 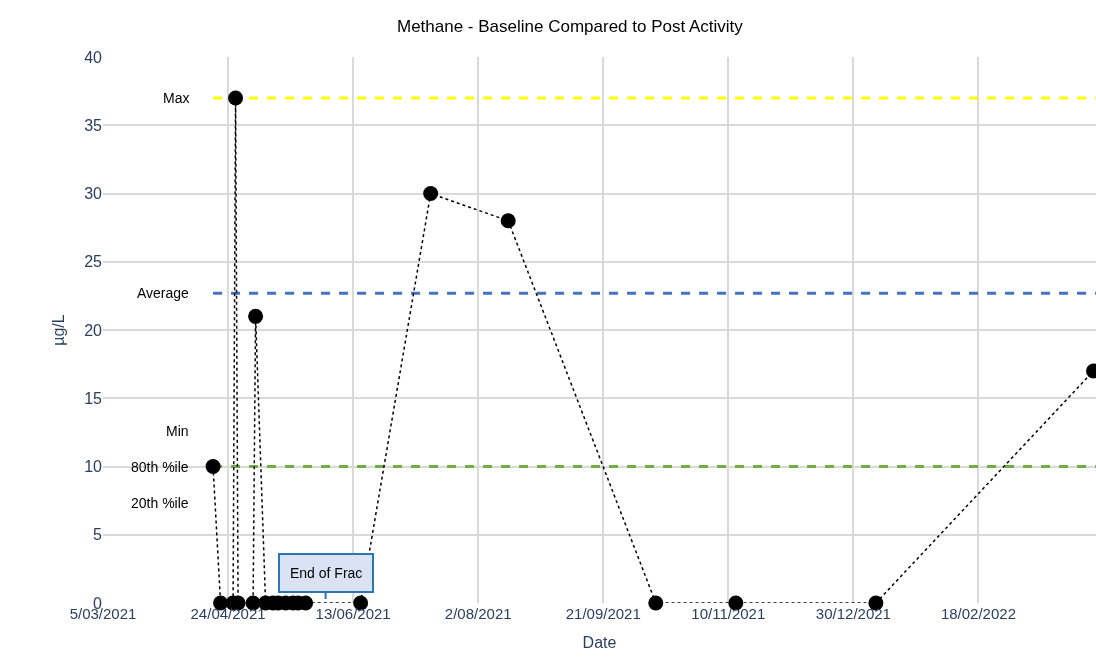 I want to click on chart-title: Methane - Baseline Compared to Post Activity, so click(x=570, y=27).